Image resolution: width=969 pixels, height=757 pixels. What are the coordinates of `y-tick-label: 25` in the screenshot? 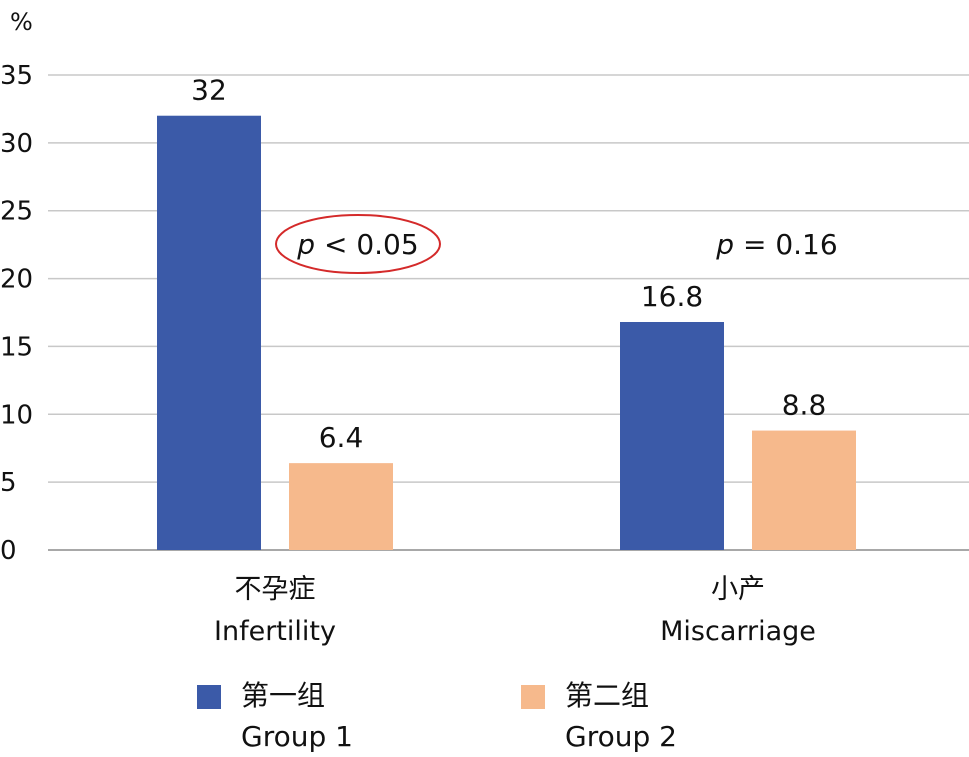 It's located at (16, 212).